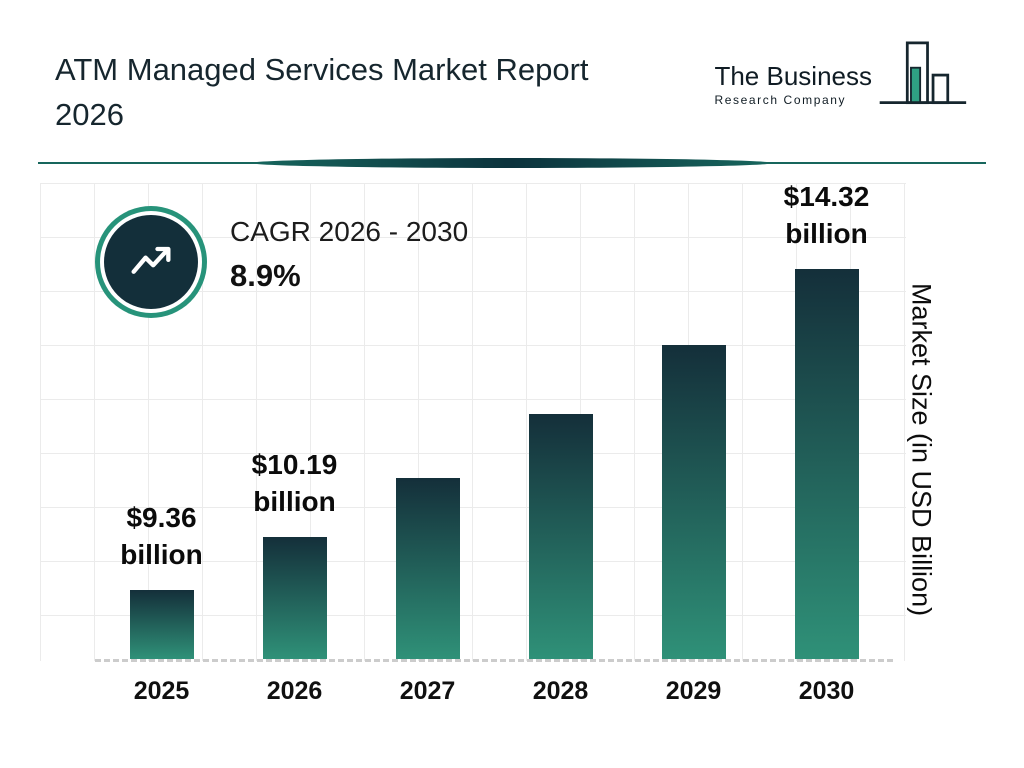 The height and width of the screenshot is (768, 1024). What do you see at coordinates (780, 100) in the screenshot?
I see `logo-subname: Research Company` at bounding box center [780, 100].